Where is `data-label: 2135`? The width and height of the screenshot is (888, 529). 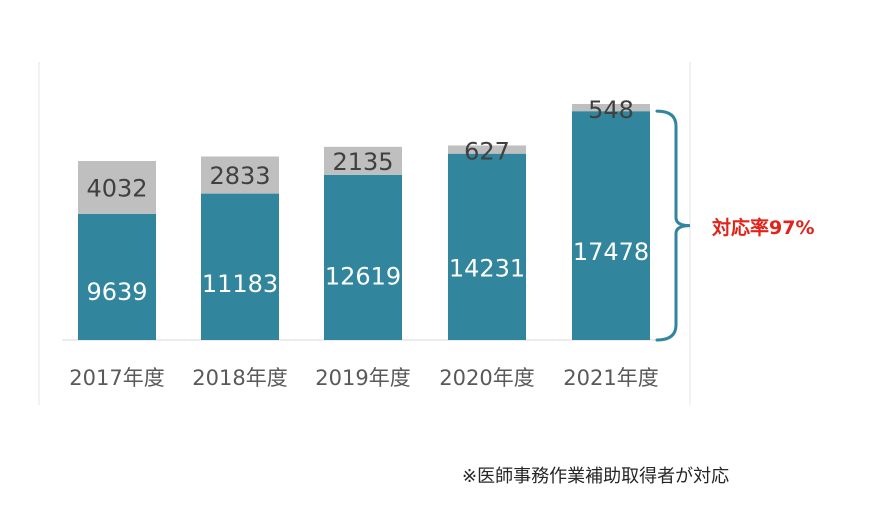
data-label: 2135 is located at coordinates (362, 162).